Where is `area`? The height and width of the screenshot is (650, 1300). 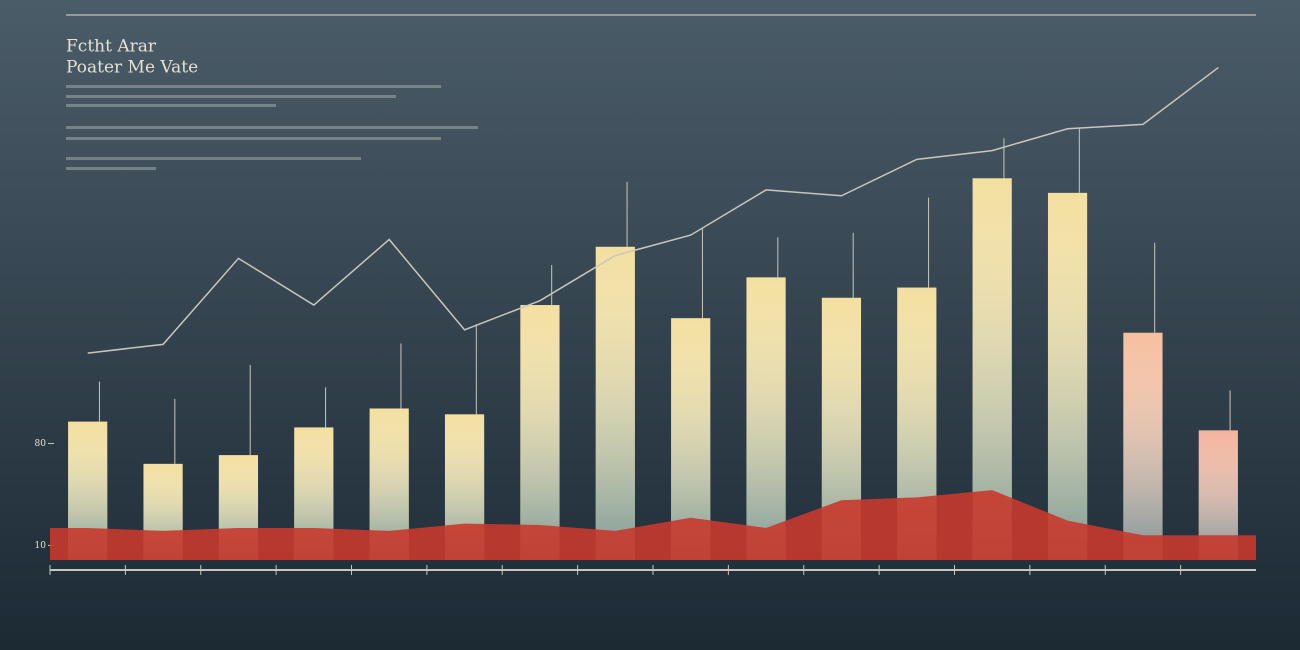 area is located at coordinates (653, 525).